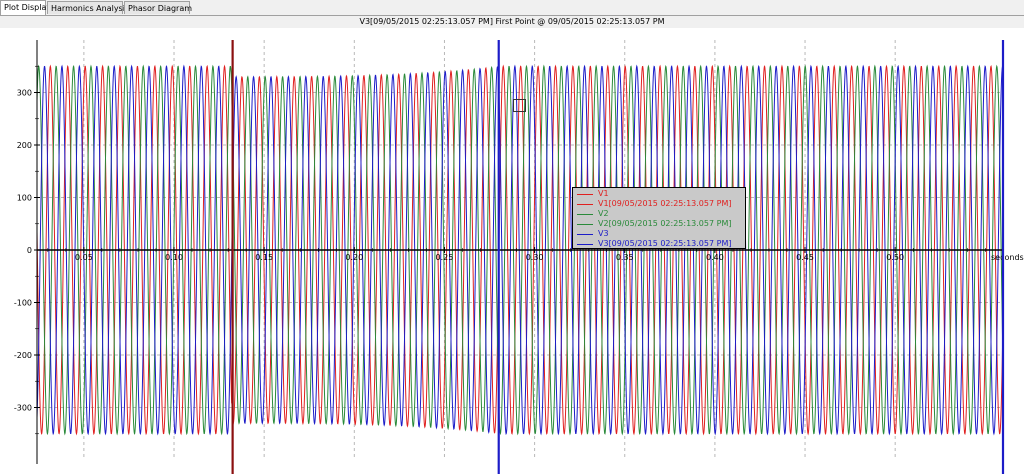 The height and width of the screenshot is (474, 1024). I want to click on legend-label: V3[09/05/2015 02:25:13.057 PM], so click(665, 243).